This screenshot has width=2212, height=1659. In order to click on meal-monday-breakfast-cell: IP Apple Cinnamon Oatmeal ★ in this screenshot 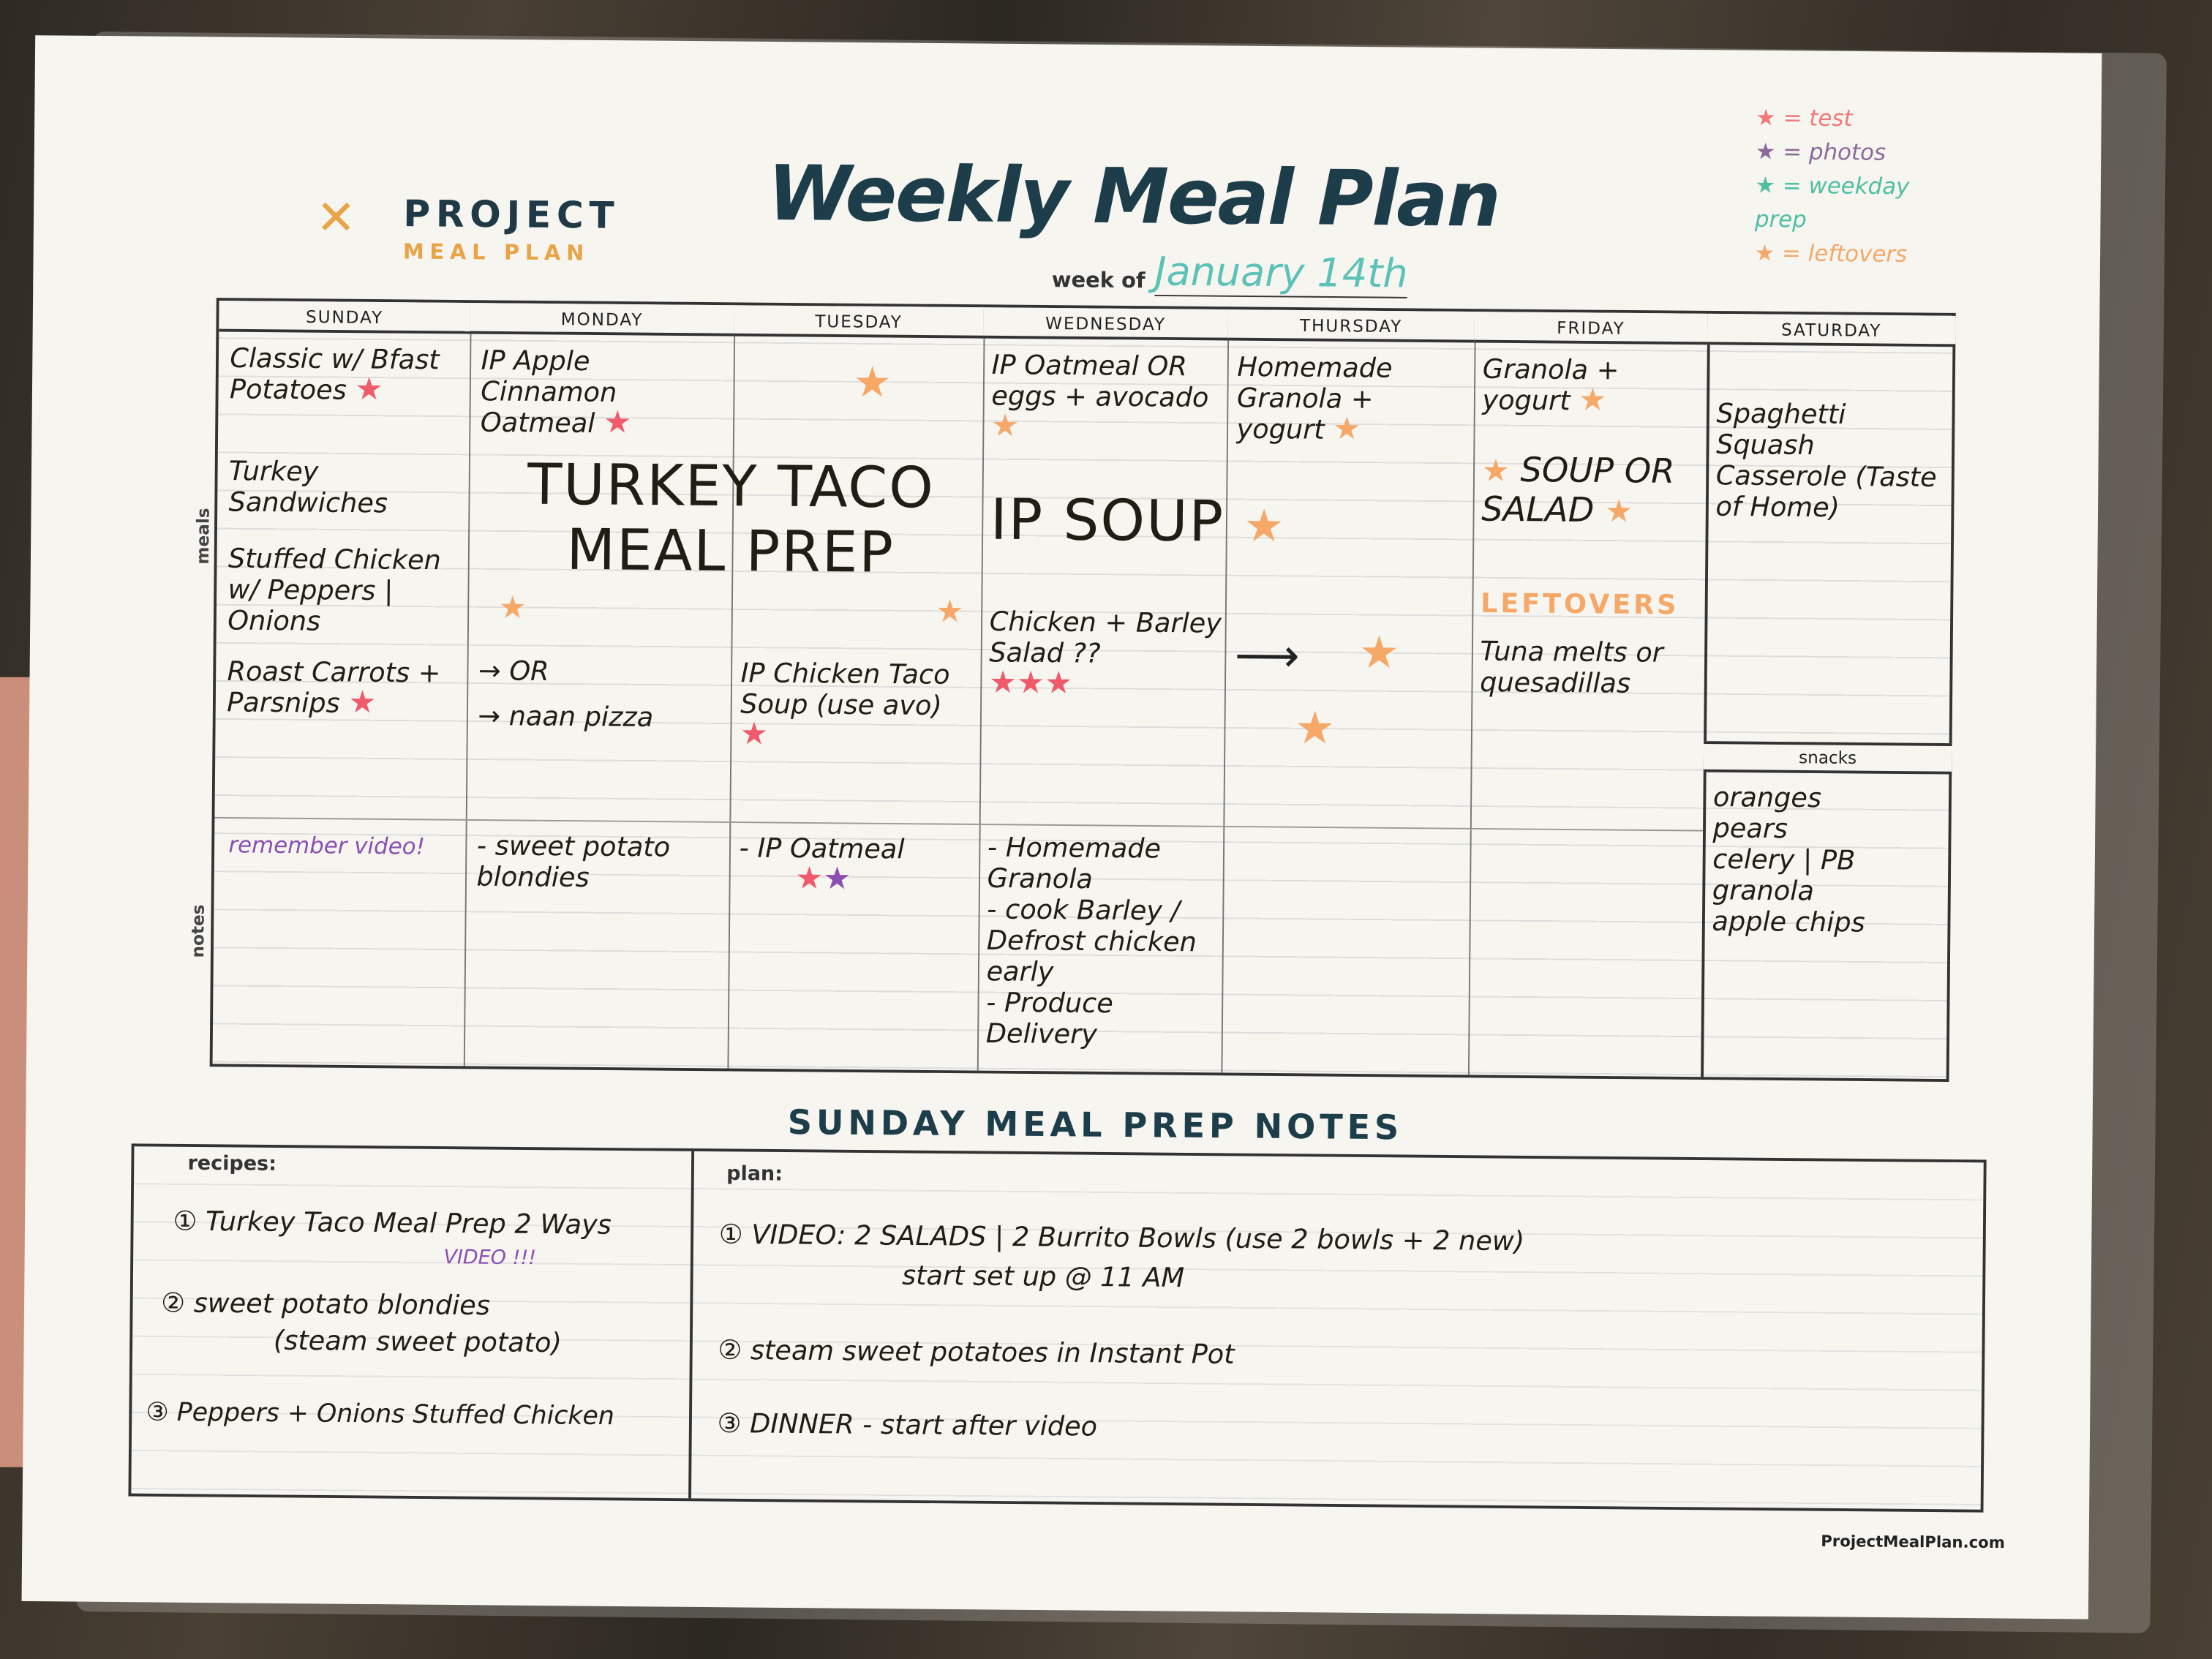, I will do `click(604, 393)`.